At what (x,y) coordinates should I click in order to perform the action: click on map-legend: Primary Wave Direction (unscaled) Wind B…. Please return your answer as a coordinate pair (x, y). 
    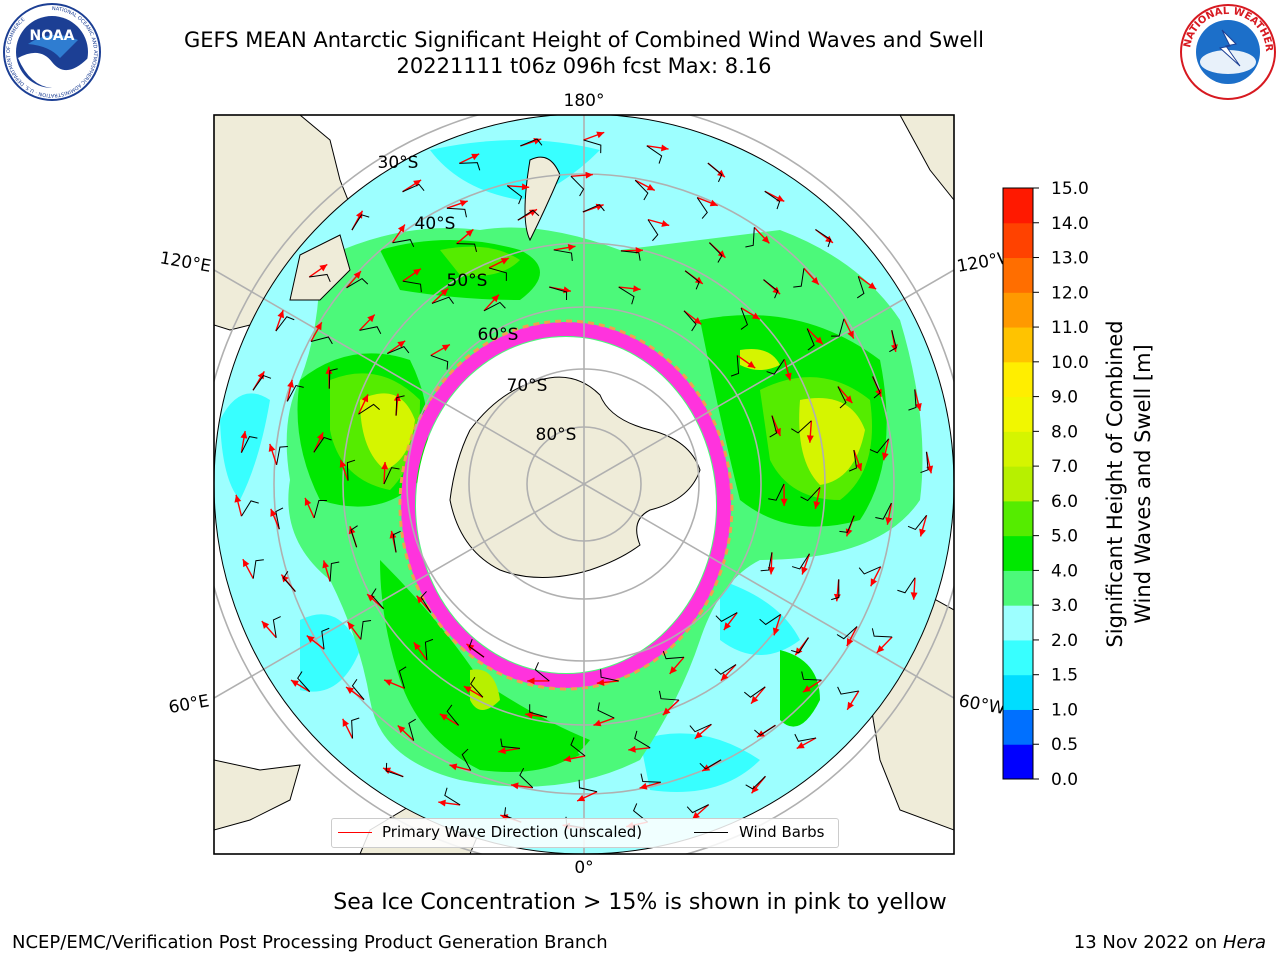
    Looking at the image, I should click on (585, 833).